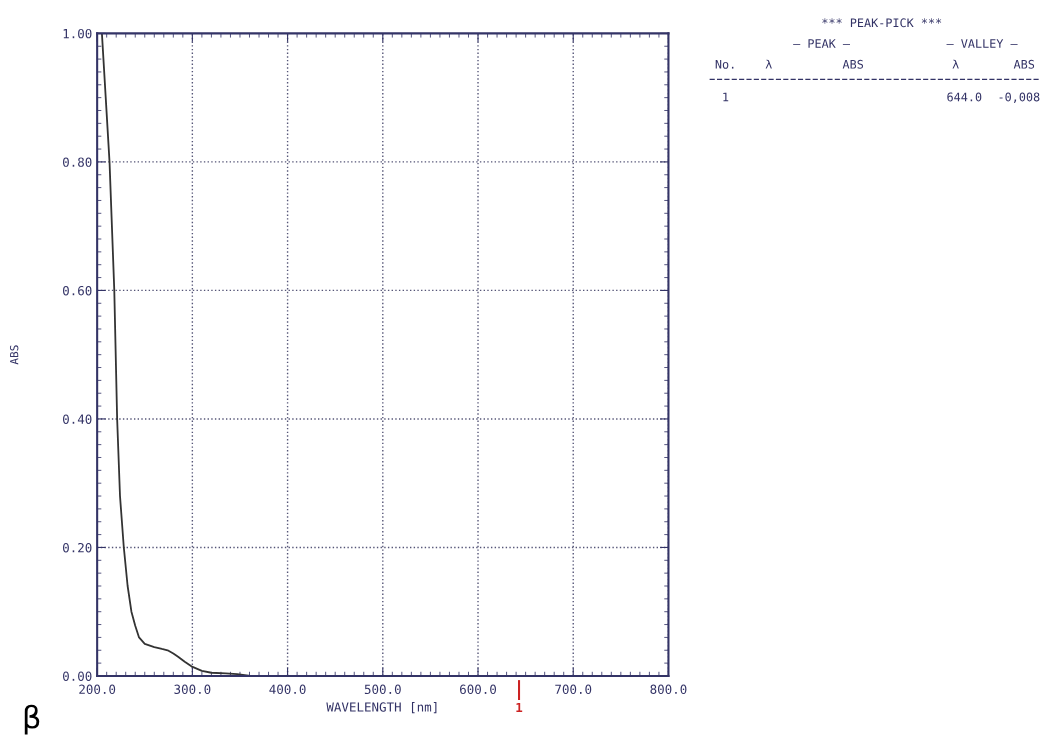 The height and width of the screenshot is (742, 1056). What do you see at coordinates (97, 689) in the screenshot?
I see `x-tick-label: 200.0` at bounding box center [97, 689].